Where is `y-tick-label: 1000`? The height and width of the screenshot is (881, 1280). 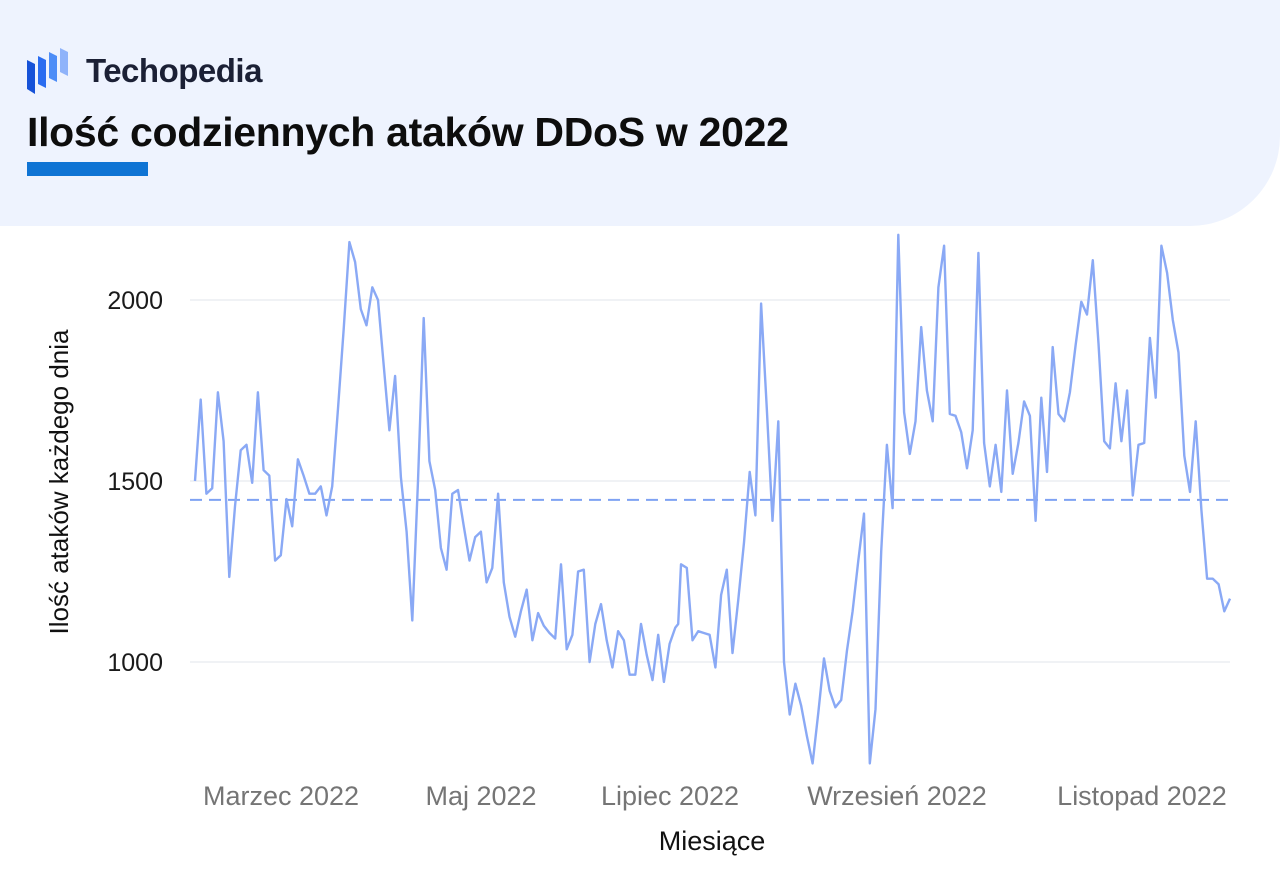 y-tick-label: 1000 is located at coordinates (135, 663).